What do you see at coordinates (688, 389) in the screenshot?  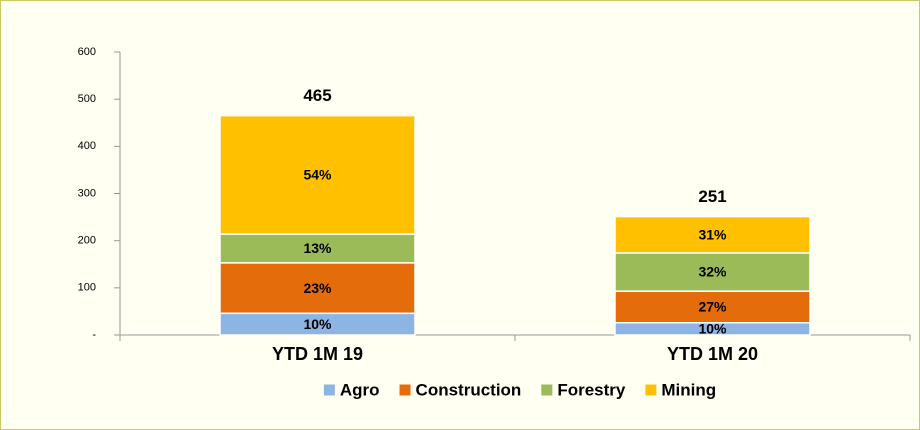 I see `legend-label: Mining` at bounding box center [688, 389].